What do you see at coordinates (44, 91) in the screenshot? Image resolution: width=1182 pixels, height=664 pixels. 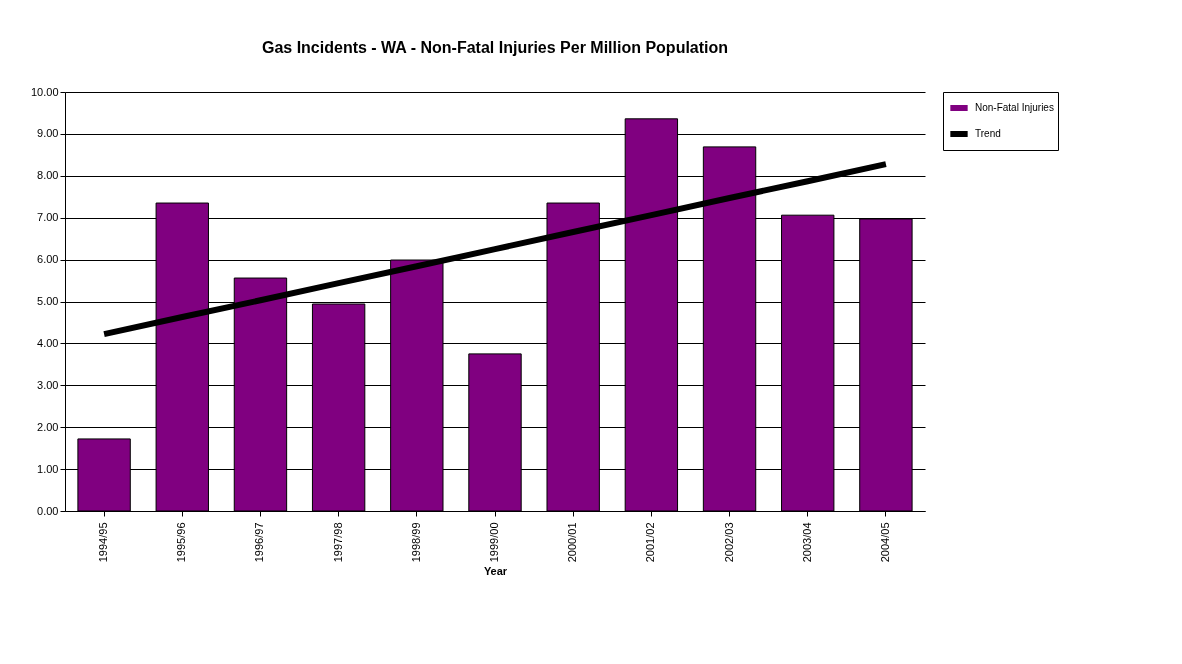 I see `y-tick-label: 10.00` at bounding box center [44, 91].